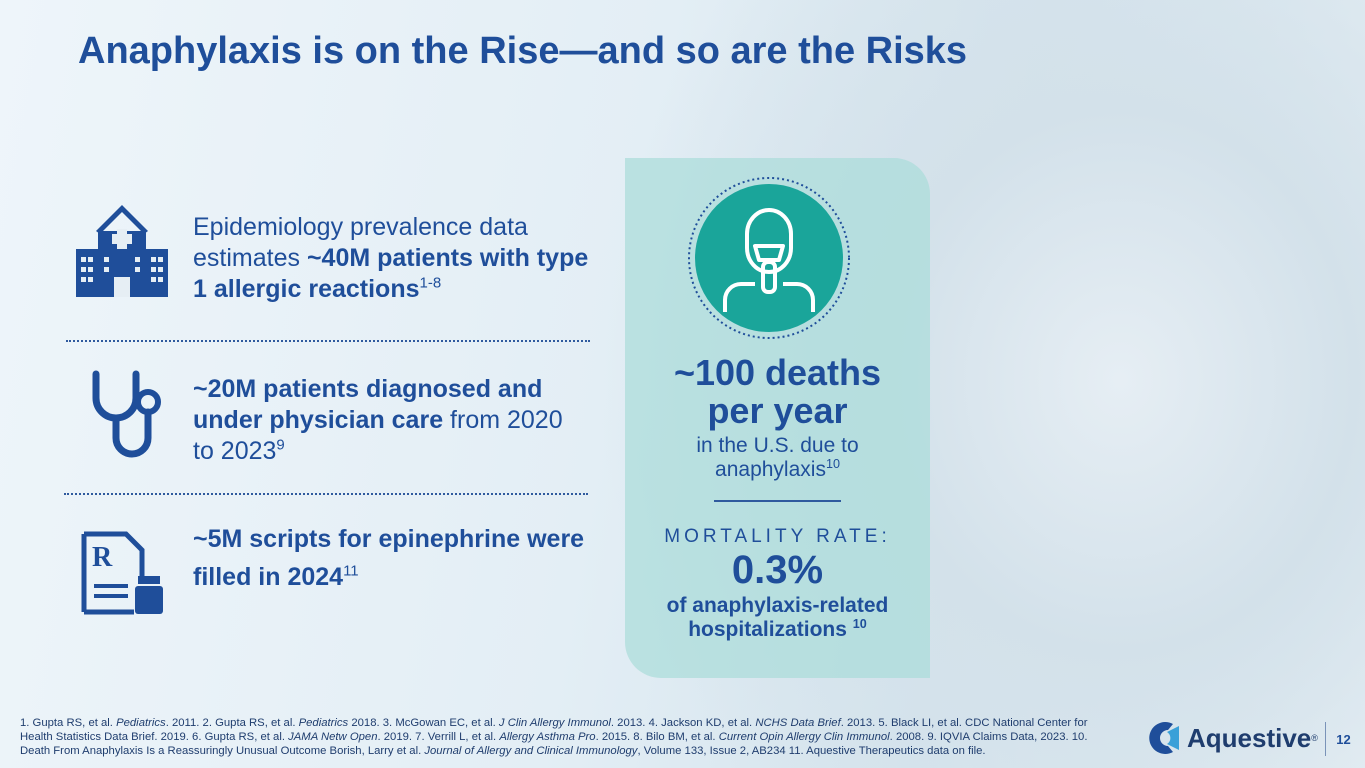 This screenshot has width=1365, height=768. What do you see at coordinates (122, 251) in the screenshot?
I see `hospital-icon` at bounding box center [122, 251].